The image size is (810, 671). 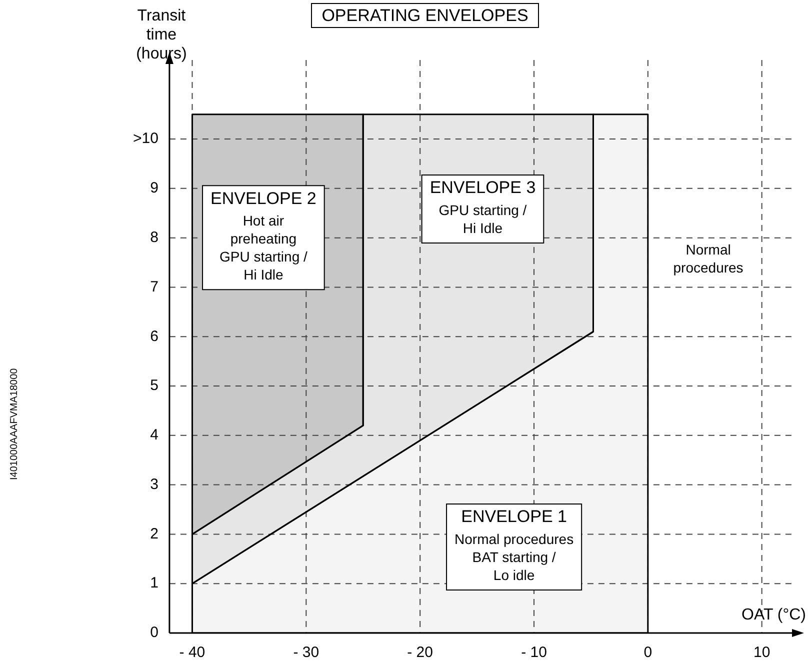 I want to click on y-tick-label: 0, so click(x=154, y=633).